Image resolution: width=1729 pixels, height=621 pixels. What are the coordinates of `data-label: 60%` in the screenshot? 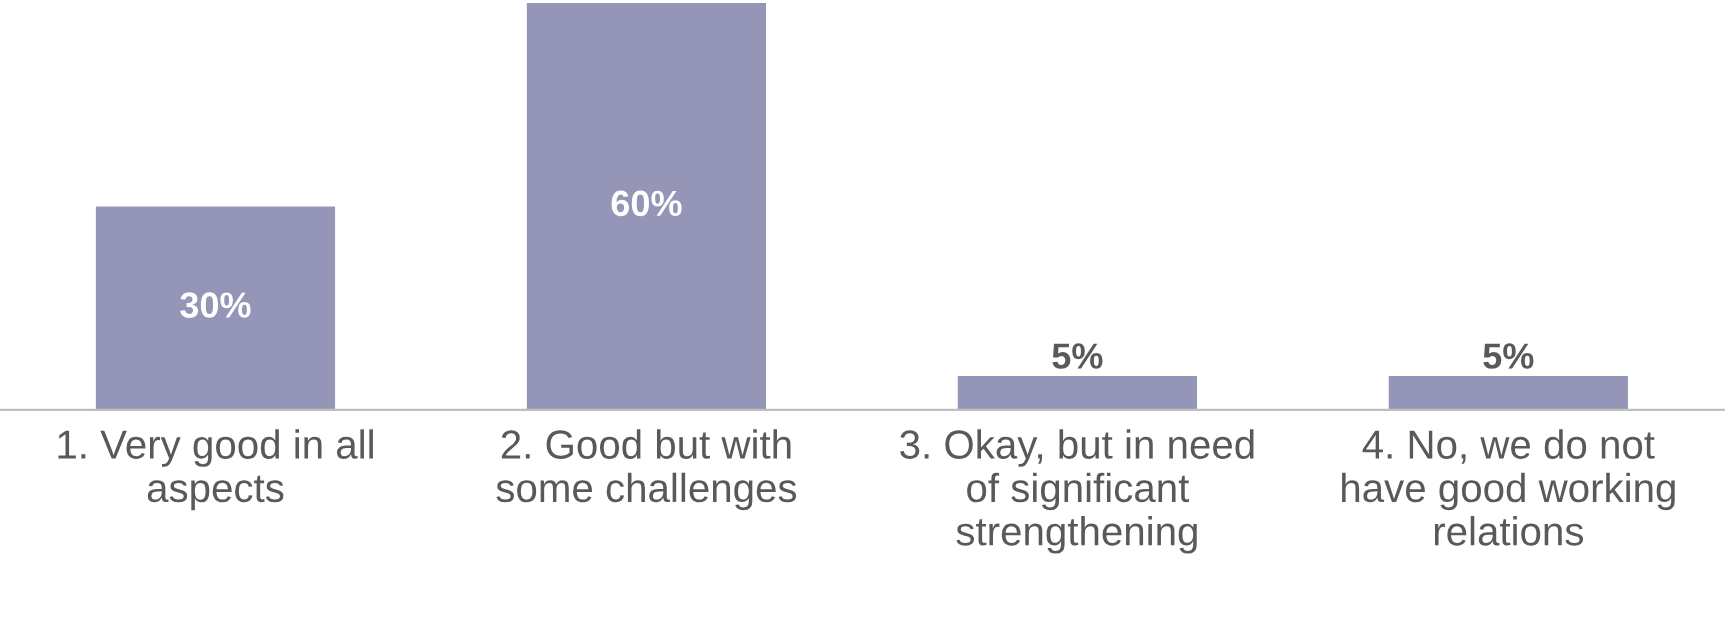 It's located at (646, 203).